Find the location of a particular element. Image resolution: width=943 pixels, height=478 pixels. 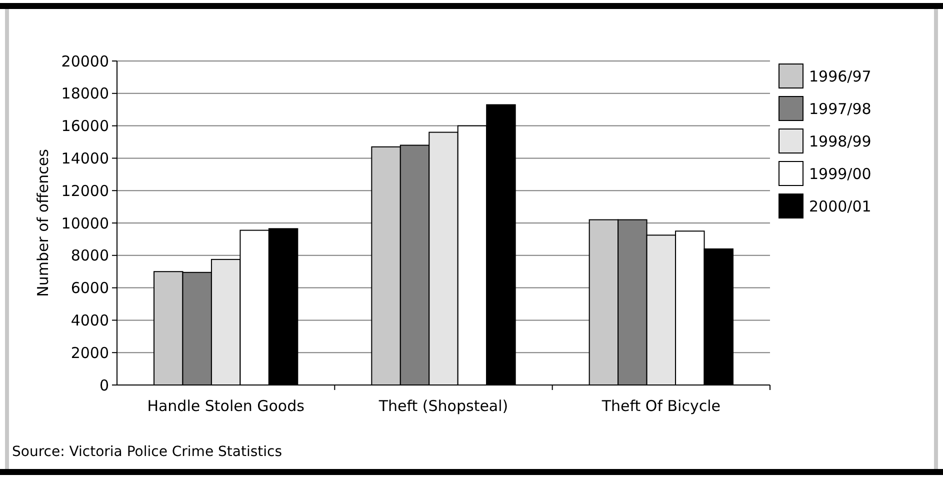

y-tick-label: 2000 is located at coordinates (89, 353).